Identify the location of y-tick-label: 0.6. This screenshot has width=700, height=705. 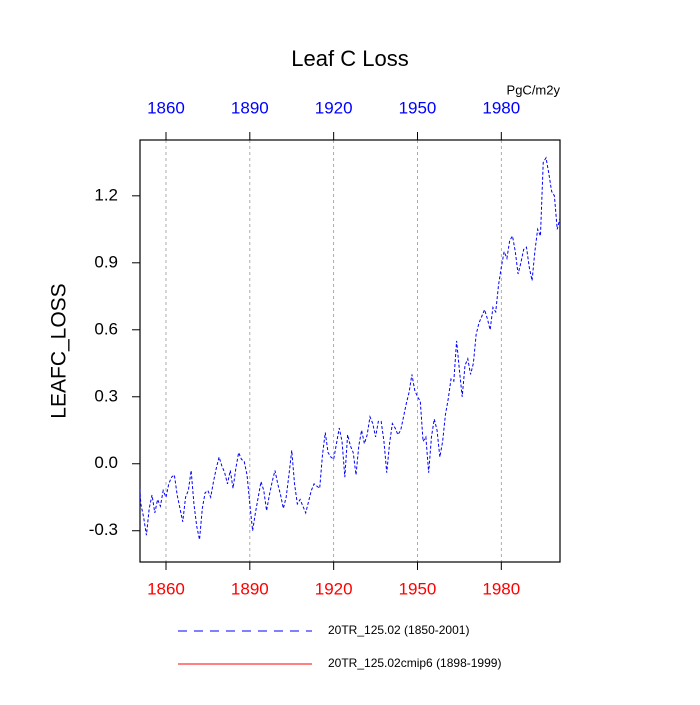
(106, 328).